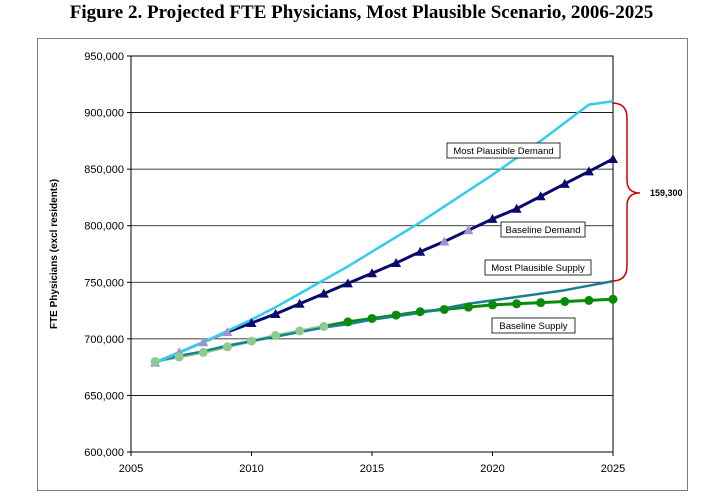 This screenshot has width=723, height=501. Describe the element at coordinates (372, 469) in the screenshot. I see `x-tick-label: 2015` at that location.